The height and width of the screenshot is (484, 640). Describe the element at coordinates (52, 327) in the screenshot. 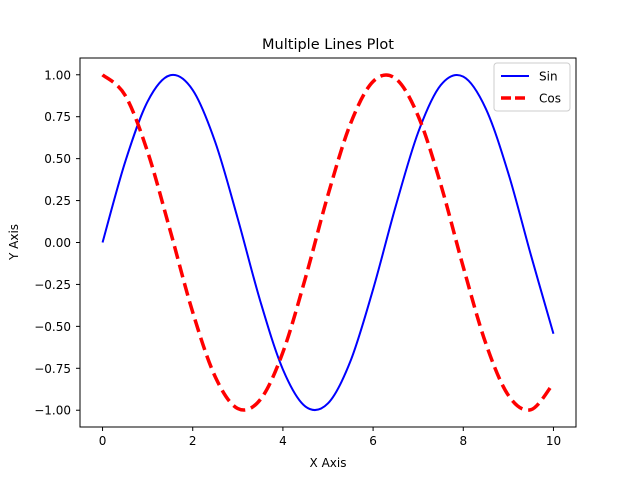

I see `y-tick-label: −0.50` at that location.